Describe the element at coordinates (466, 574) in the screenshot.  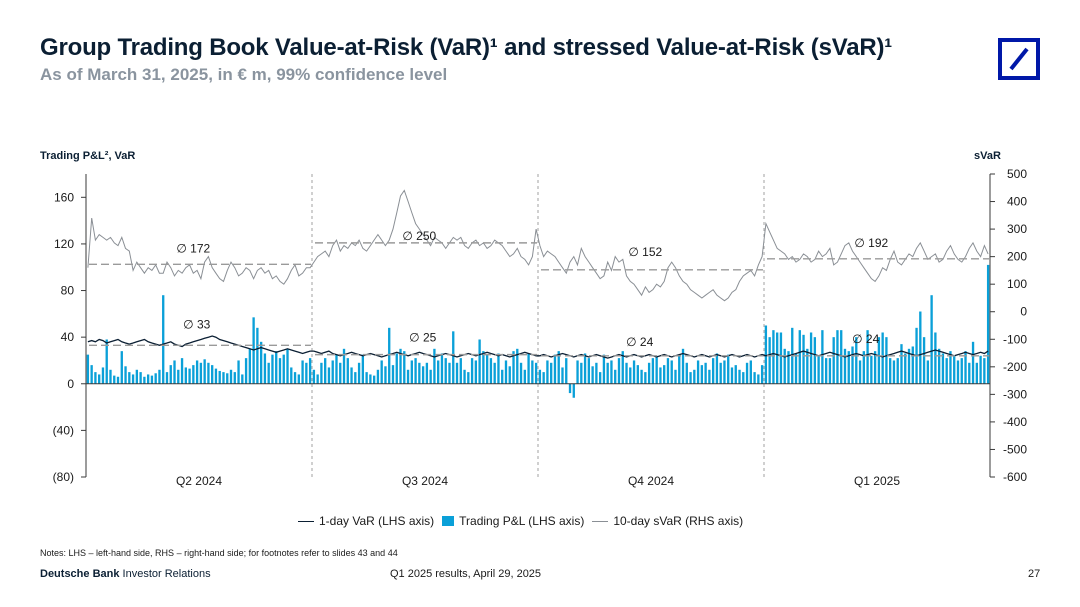
I see `event-label: Q1 2025 results, April 29, 2025` at that location.